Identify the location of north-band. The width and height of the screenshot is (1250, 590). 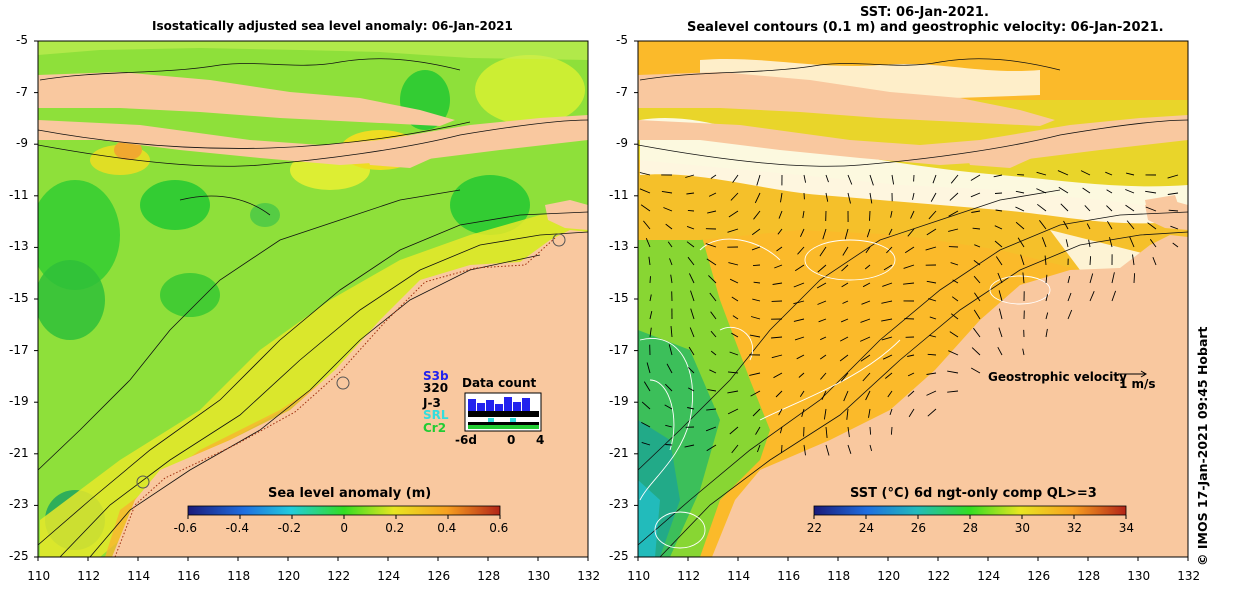
(313, 50).